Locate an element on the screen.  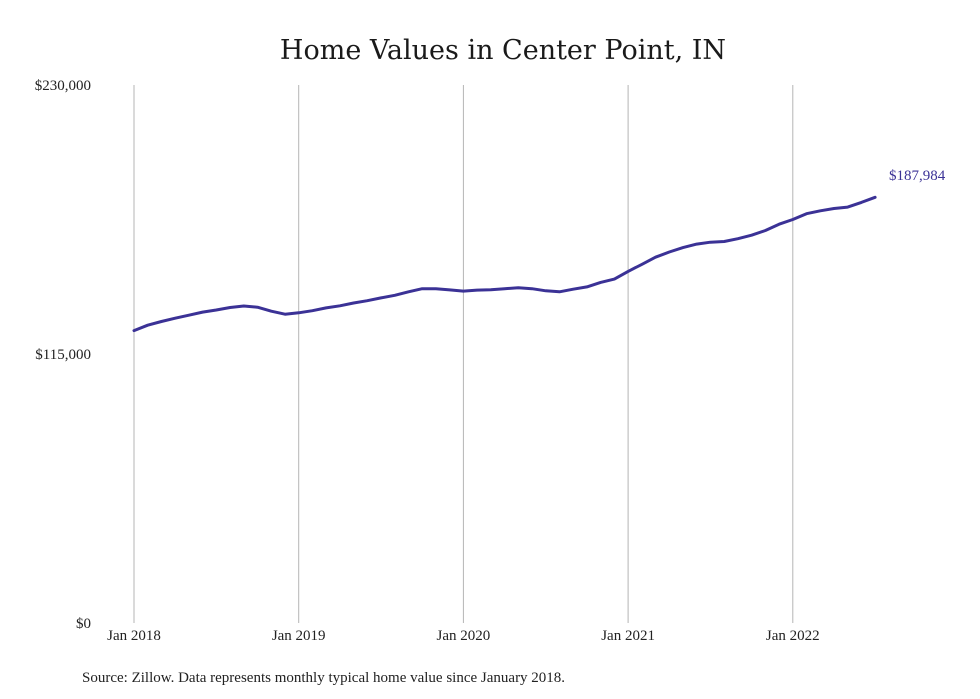
x-axis-ticks: Jan 2018 Jan 2019 Jan 2020 Jan 2021 Jan 2022 is located at coordinates (463, 636).